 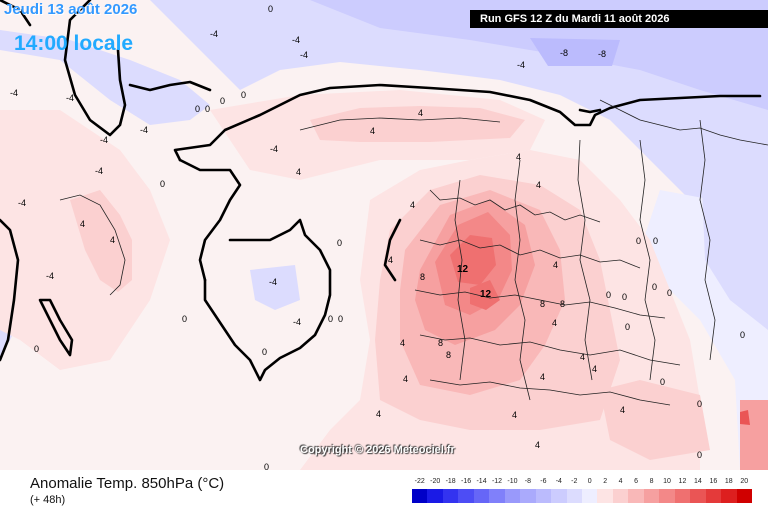 I want to click on legend-tick-label: -10, so click(x=512, y=481).